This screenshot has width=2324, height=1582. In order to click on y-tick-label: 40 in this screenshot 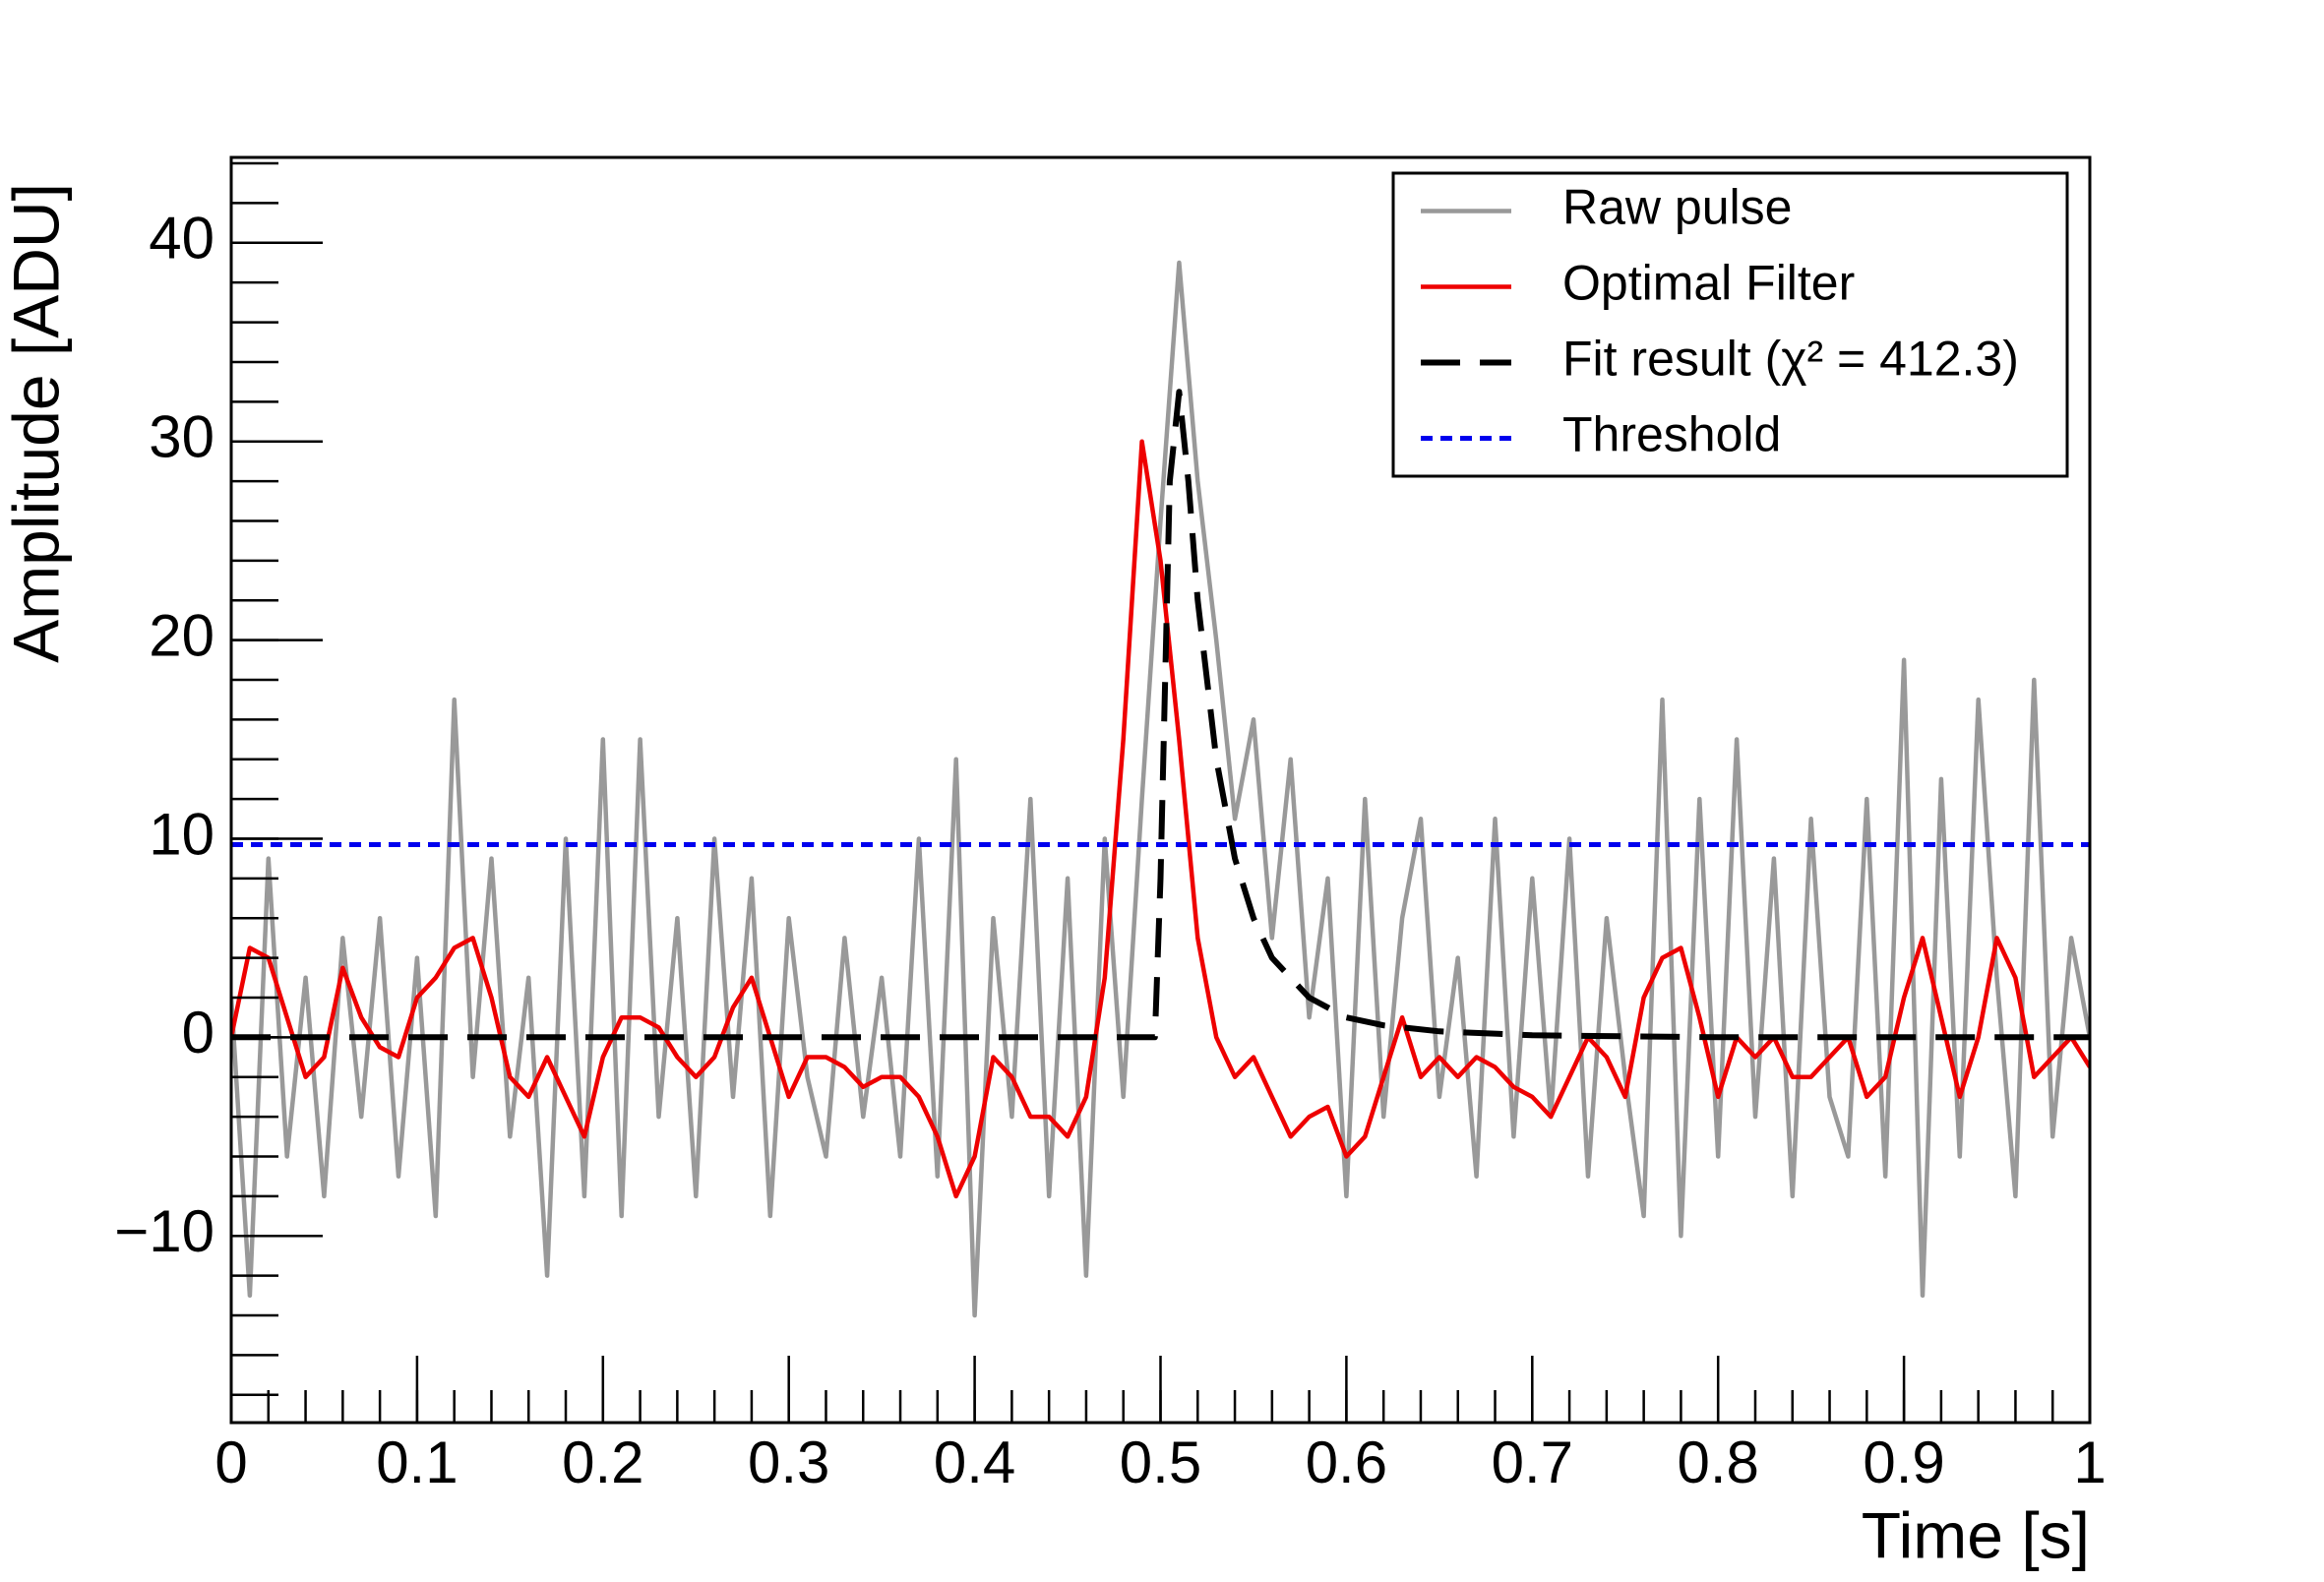, I will do `click(181, 239)`.